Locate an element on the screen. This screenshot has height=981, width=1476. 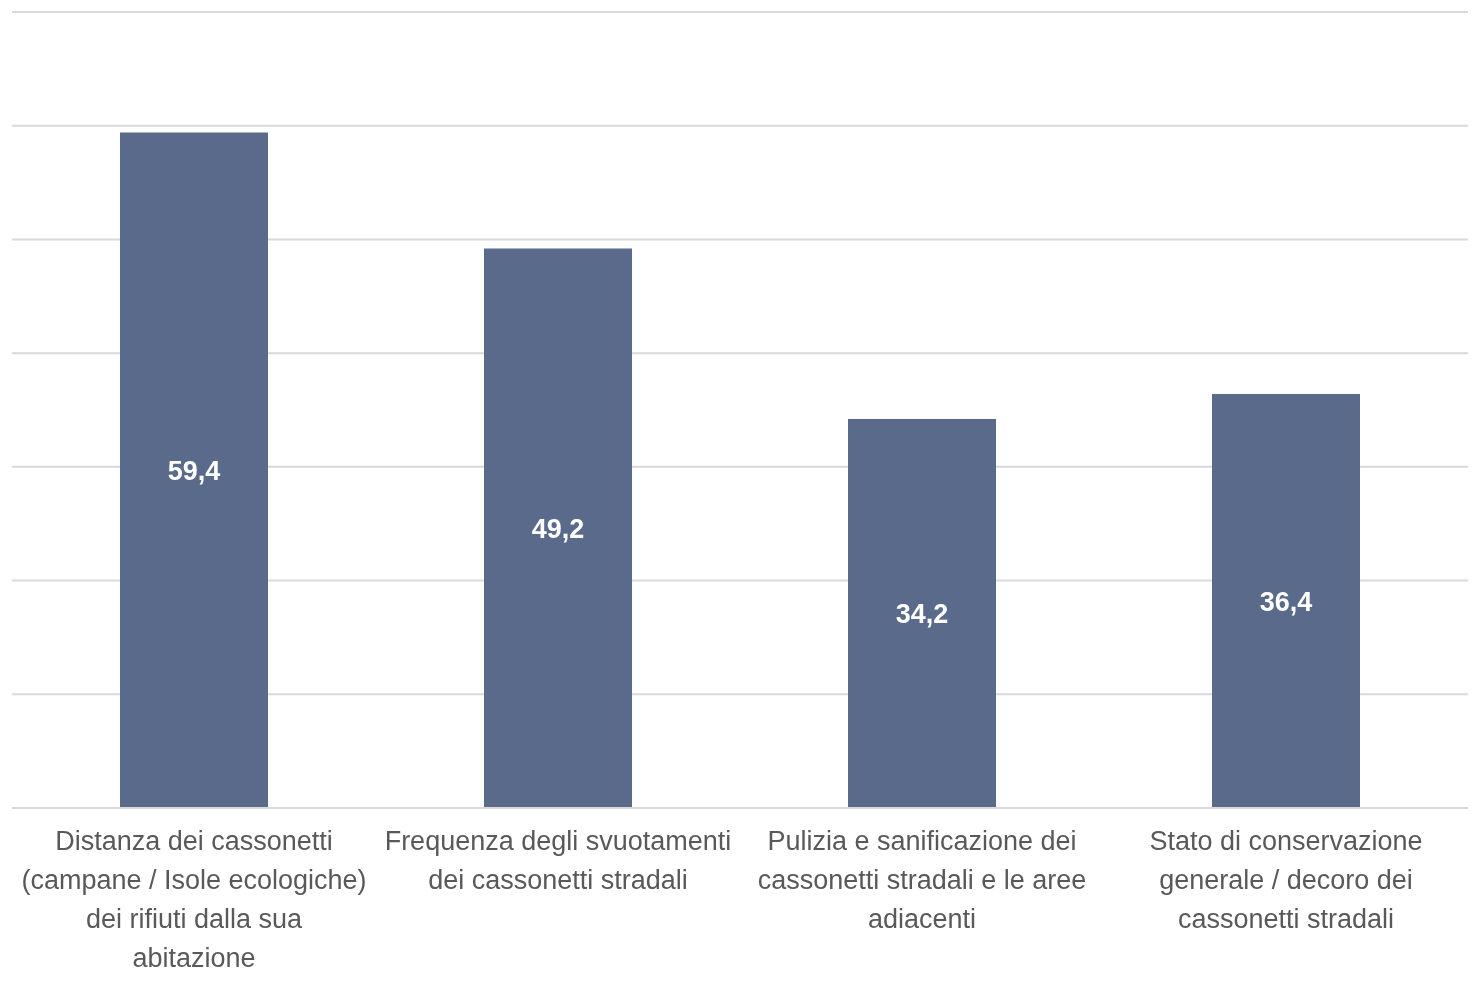
x-tick-label: Pulizia e sanificazione dei cassonetti stradali e le aree adiacenti is located at coordinates (922, 880).